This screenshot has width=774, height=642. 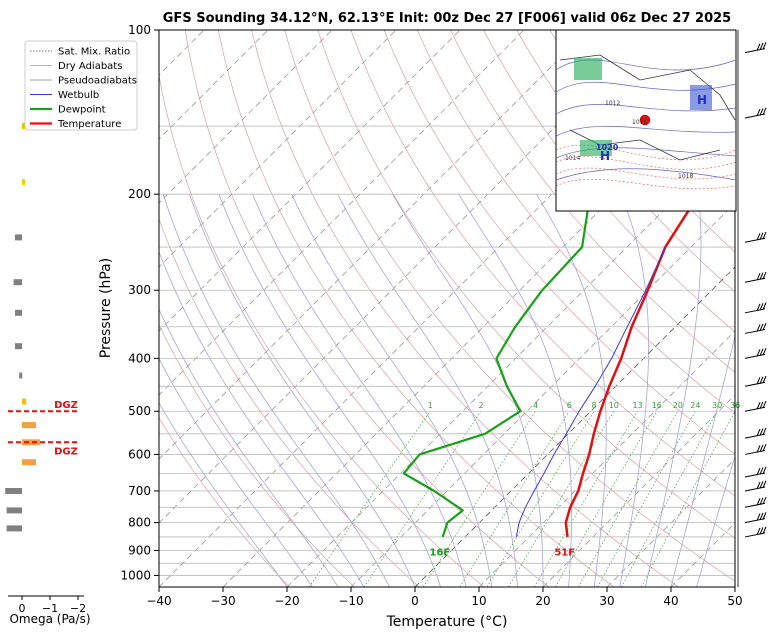 I want to click on legend-label: Wetbulb, so click(x=78, y=95).